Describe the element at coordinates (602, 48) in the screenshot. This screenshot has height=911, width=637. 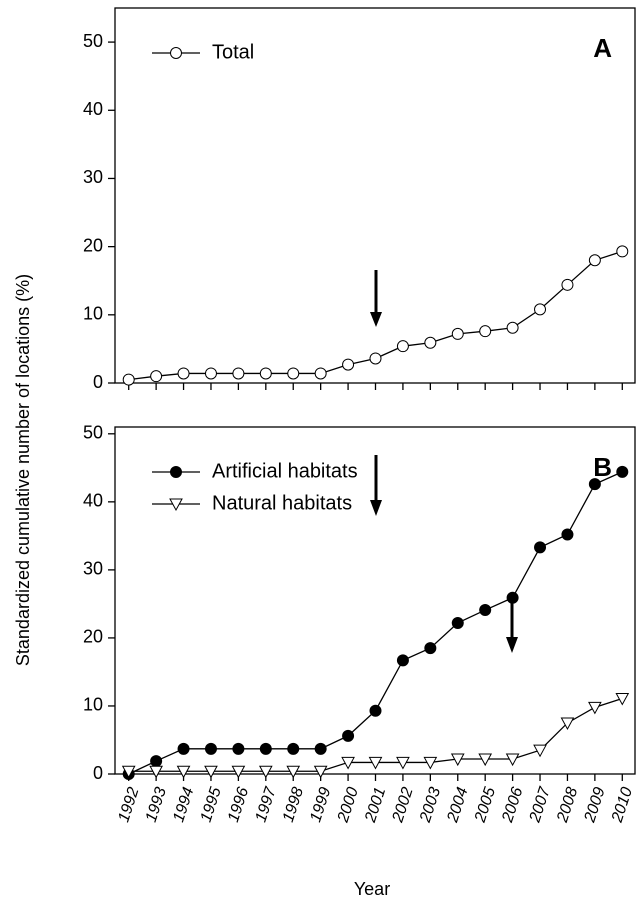
I see `panel-label: A` at that location.